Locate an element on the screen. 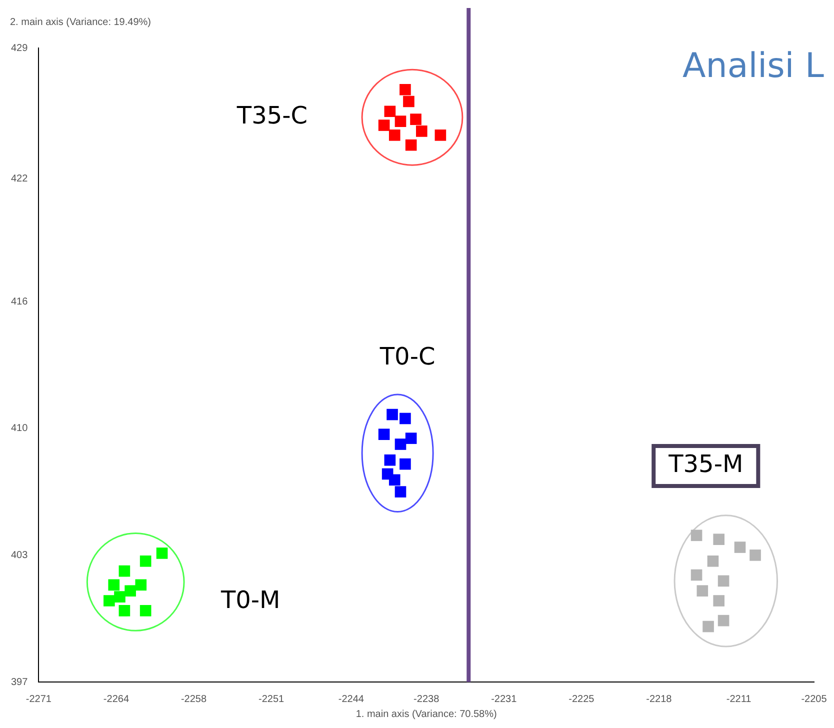 The height and width of the screenshot is (728, 834). y-tick-label: 429 is located at coordinates (19, 48).